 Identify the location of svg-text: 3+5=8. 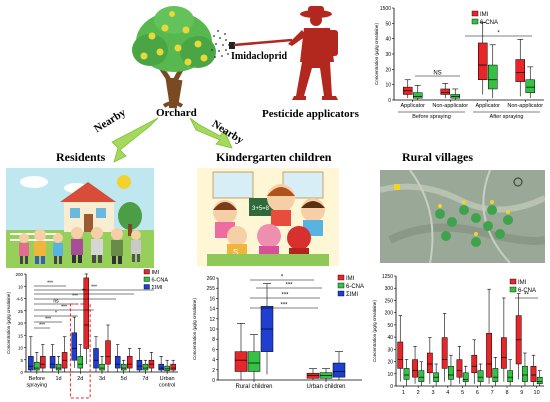
(261, 209).